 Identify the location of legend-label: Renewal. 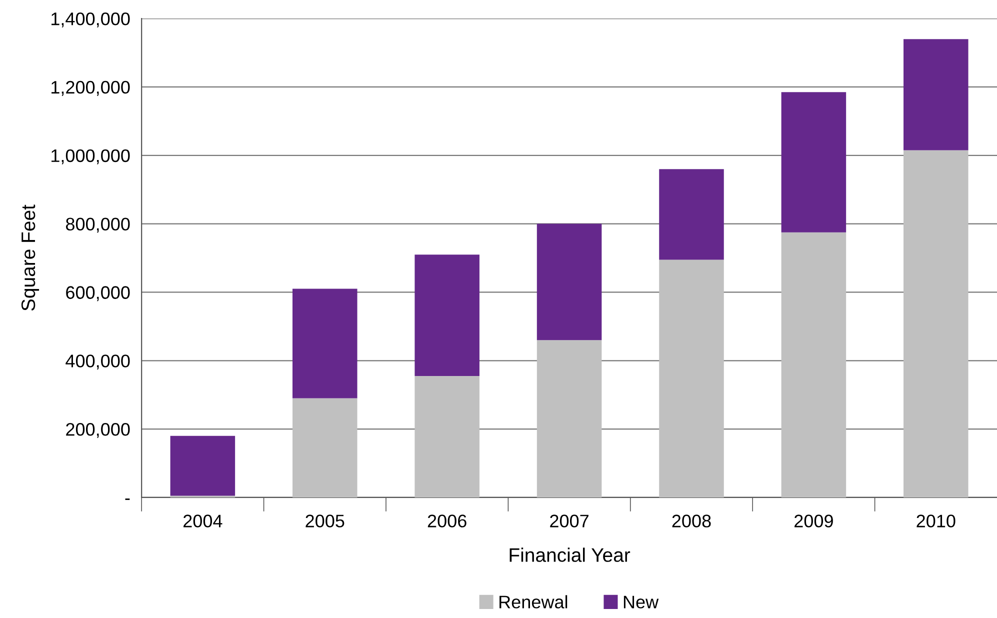
(534, 601).